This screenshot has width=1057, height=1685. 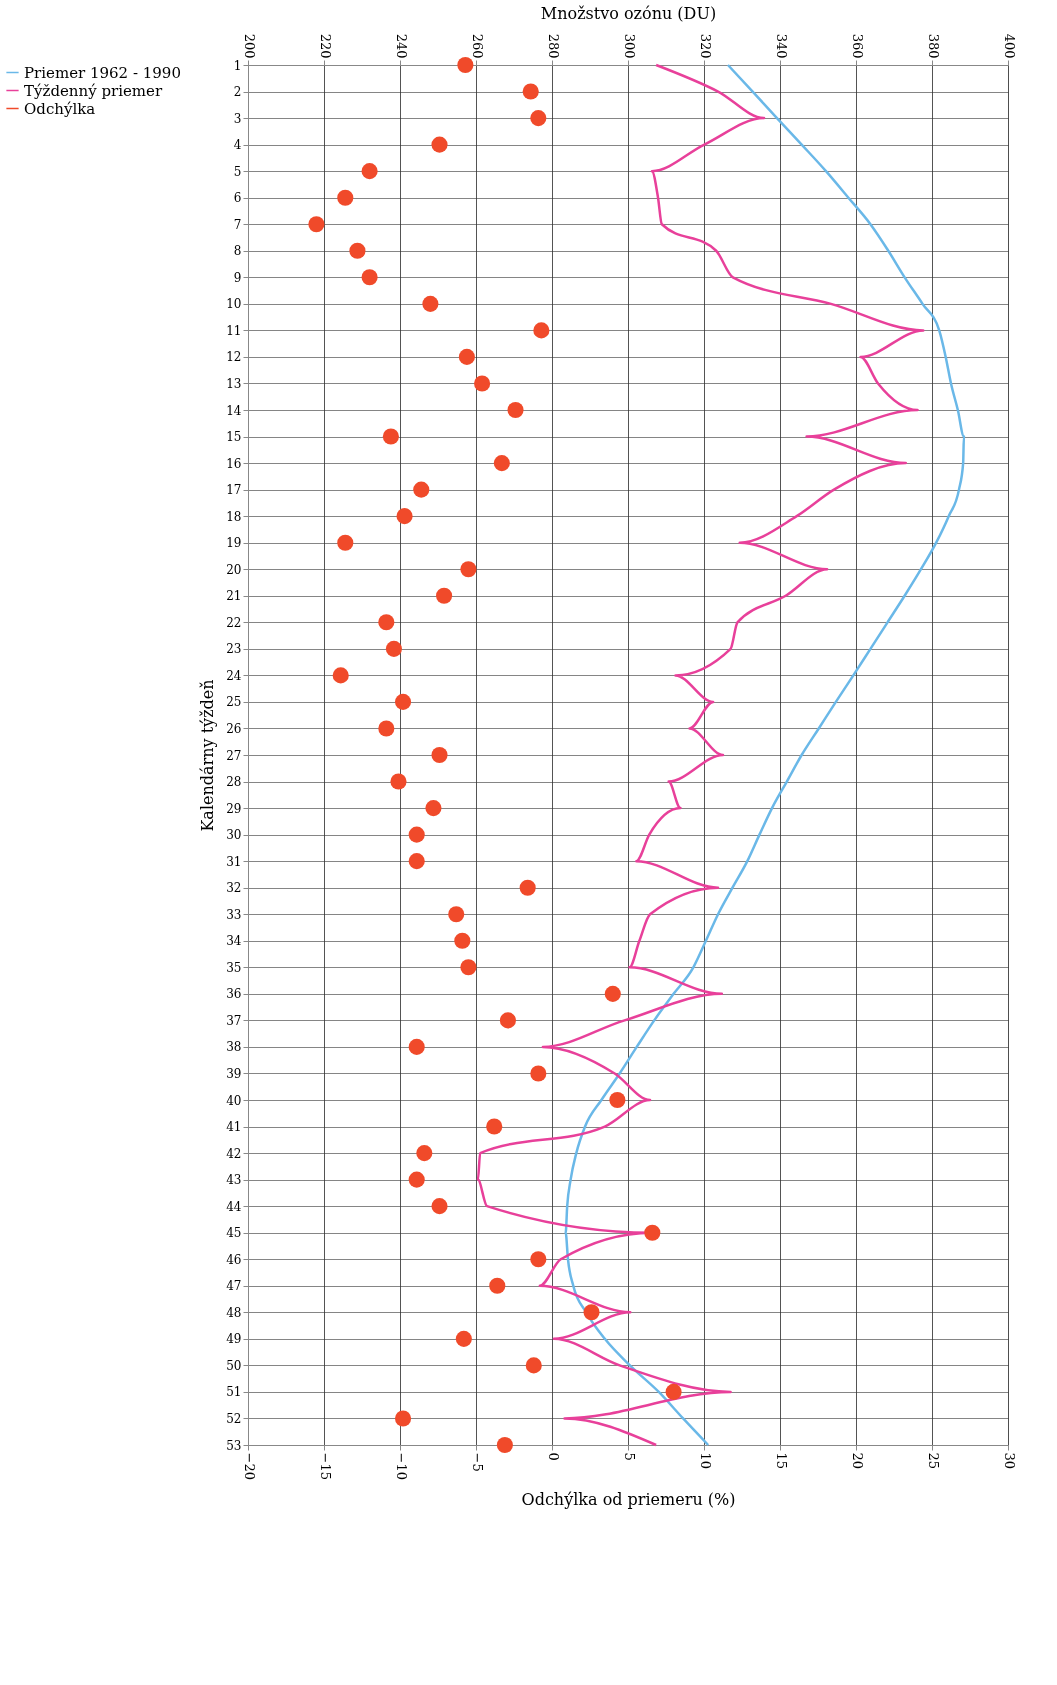 I want to click on y-tick-label: 53, so click(x=234, y=1445).